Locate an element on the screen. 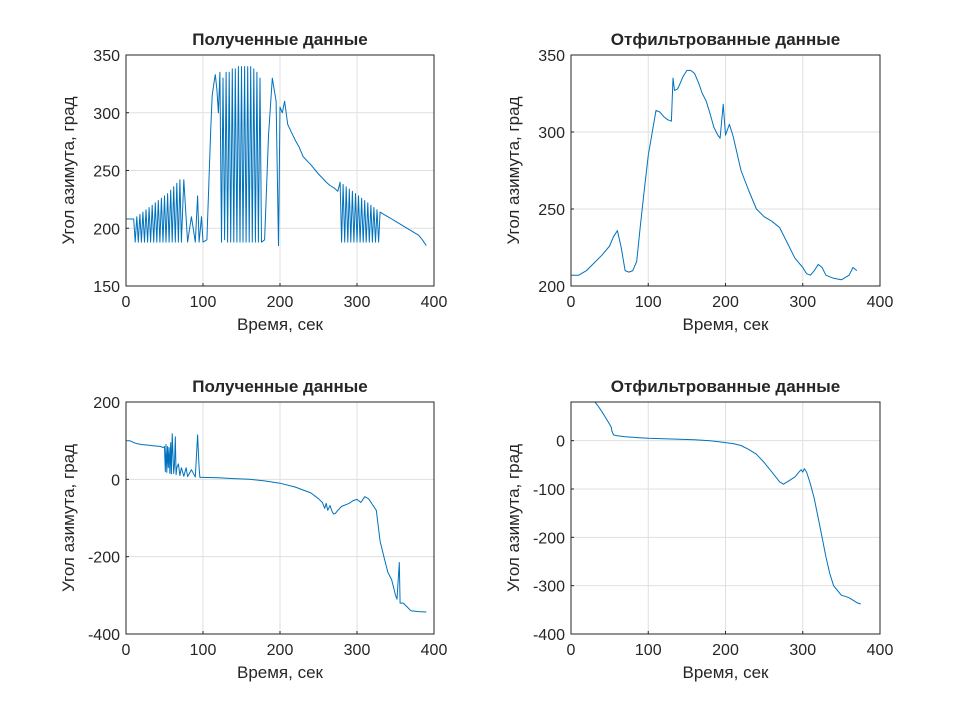 Image resolution: width=972 pixels, height=714 pixels. y-tick-label: -100 is located at coordinates (549, 490).